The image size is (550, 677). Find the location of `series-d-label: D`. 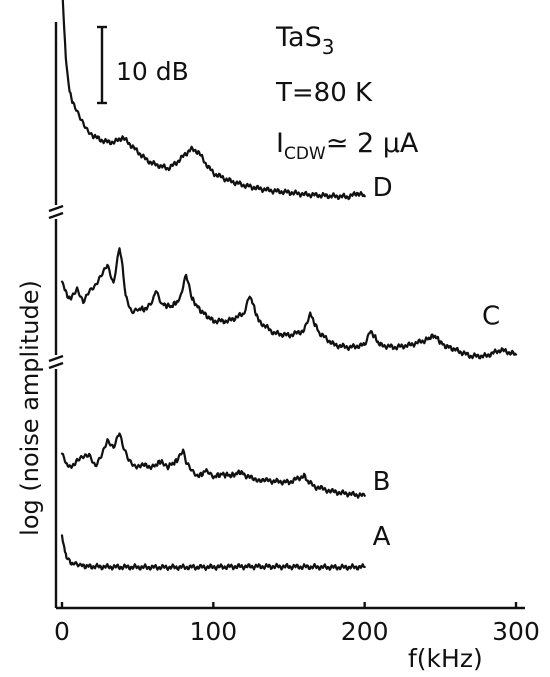

series-d-label: D is located at coordinates (383, 188).